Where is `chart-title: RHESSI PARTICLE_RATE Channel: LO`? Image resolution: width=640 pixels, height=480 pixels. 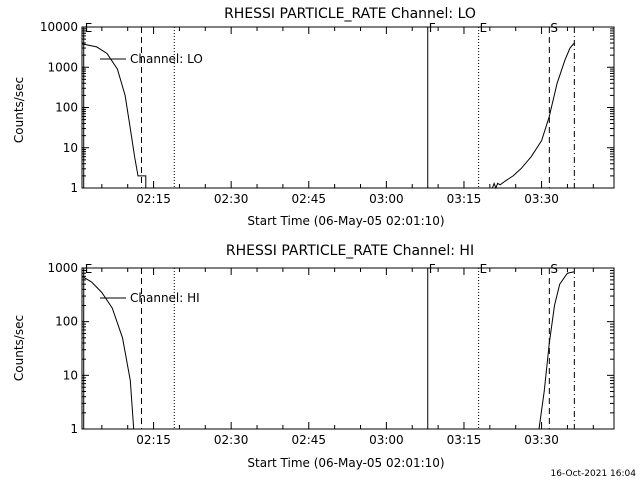
chart-title: RHESSI PARTICLE_RATE Channel: LO is located at coordinates (350, 14).